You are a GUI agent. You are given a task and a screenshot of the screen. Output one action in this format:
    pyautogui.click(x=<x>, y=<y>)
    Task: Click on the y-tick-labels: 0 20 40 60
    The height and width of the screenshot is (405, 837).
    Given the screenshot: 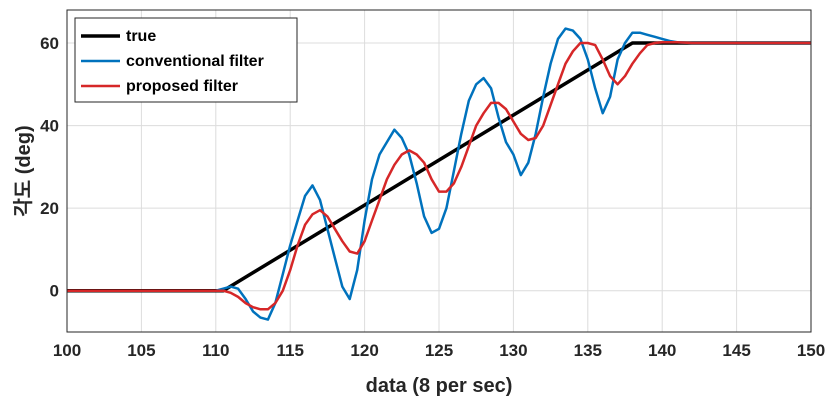 What is the action you would take?
    pyautogui.click(x=49, y=167)
    